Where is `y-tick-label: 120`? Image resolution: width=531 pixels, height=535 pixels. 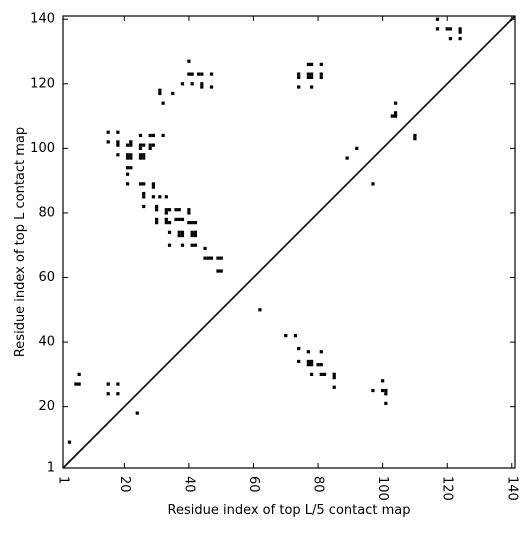 y-tick-label: 120 is located at coordinates (42, 83).